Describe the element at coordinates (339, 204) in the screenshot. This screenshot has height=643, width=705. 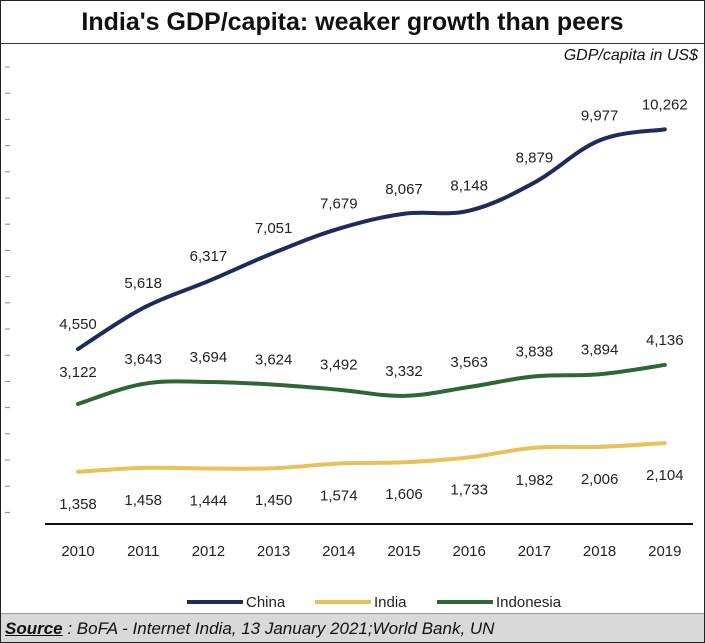
I see `data-label-china: 7,679` at that location.